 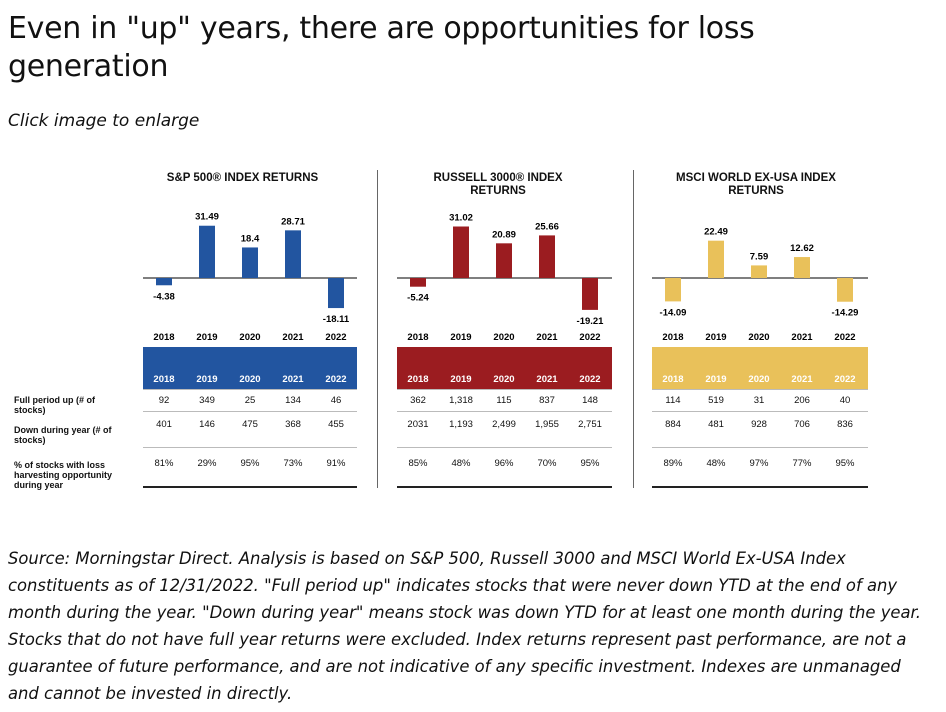 I want to click on table-cell: 836, so click(x=845, y=424).